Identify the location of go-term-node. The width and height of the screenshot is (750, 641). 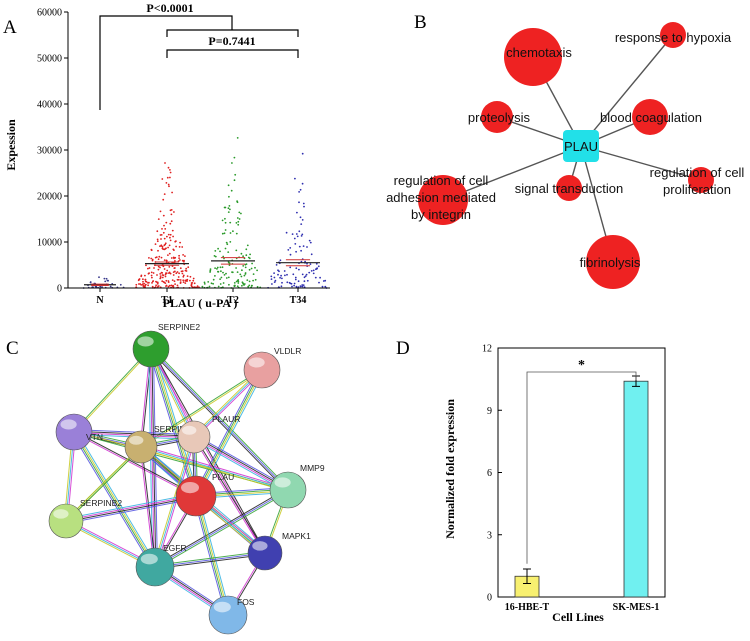
(443, 200).